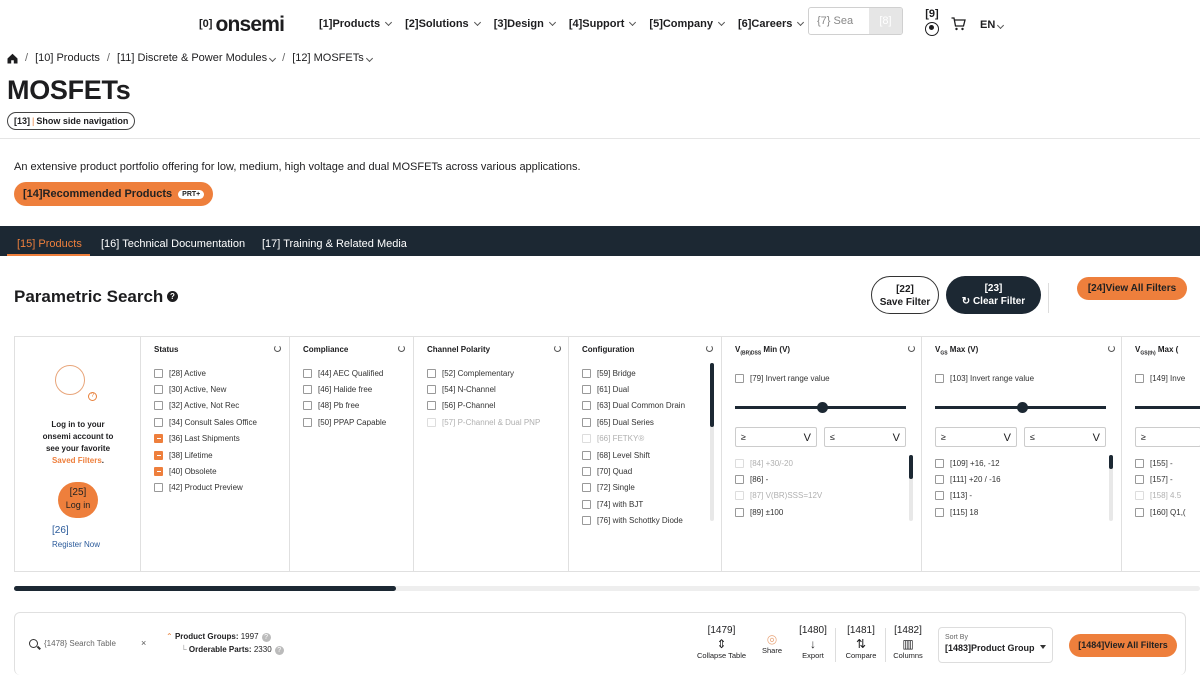 The width and height of the screenshot is (1200, 675). Describe the element at coordinates (633, 471) in the screenshot. I see `filter-option: [70] Quad` at that location.